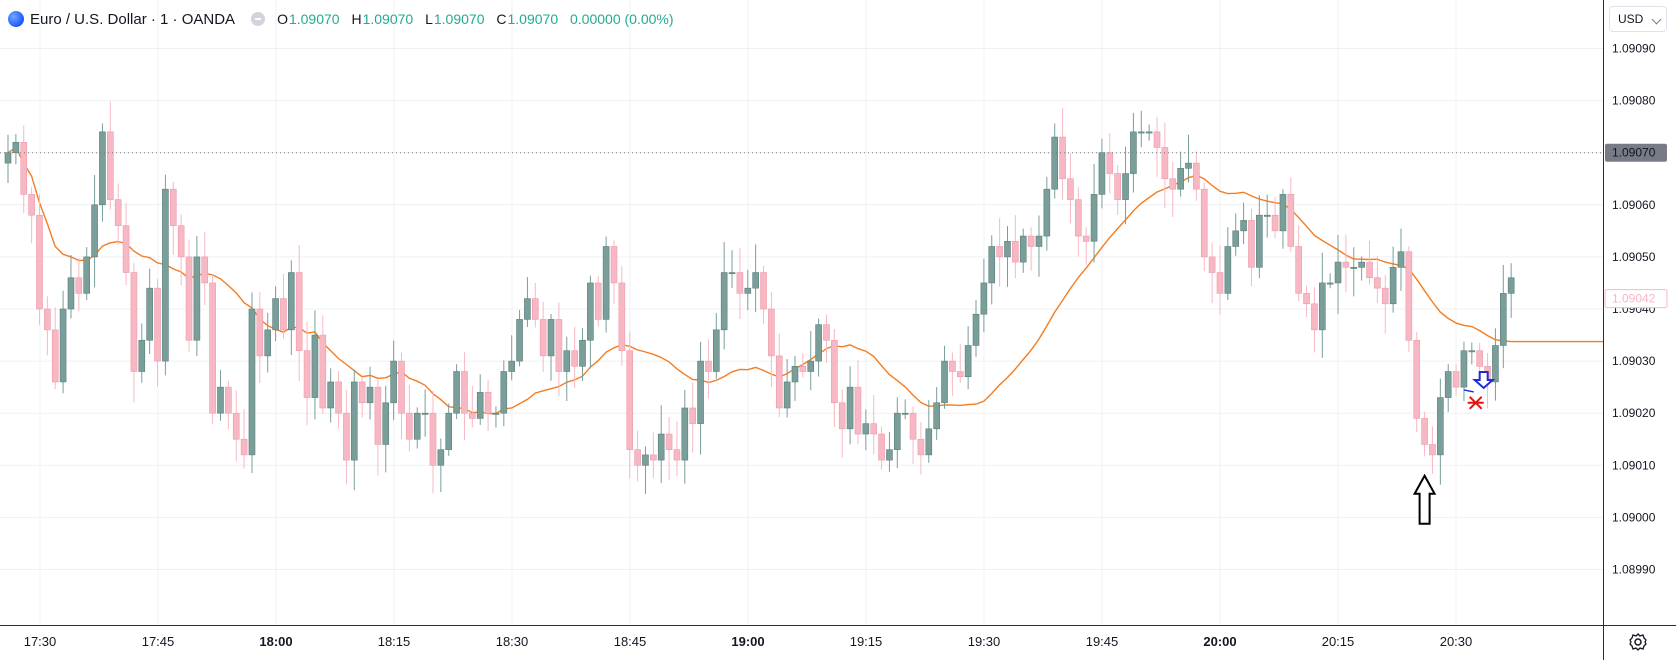  I want to click on time-tick-label: 20:15, so click(1338, 641).